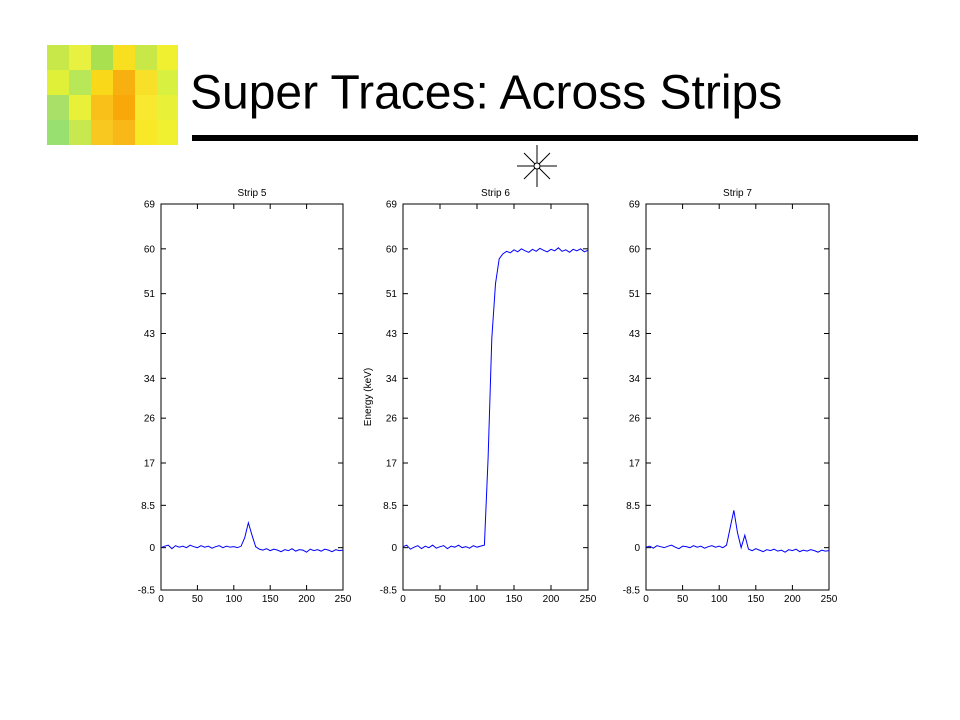  Describe the element at coordinates (555, 138) in the screenshot. I see `title-rule` at that location.